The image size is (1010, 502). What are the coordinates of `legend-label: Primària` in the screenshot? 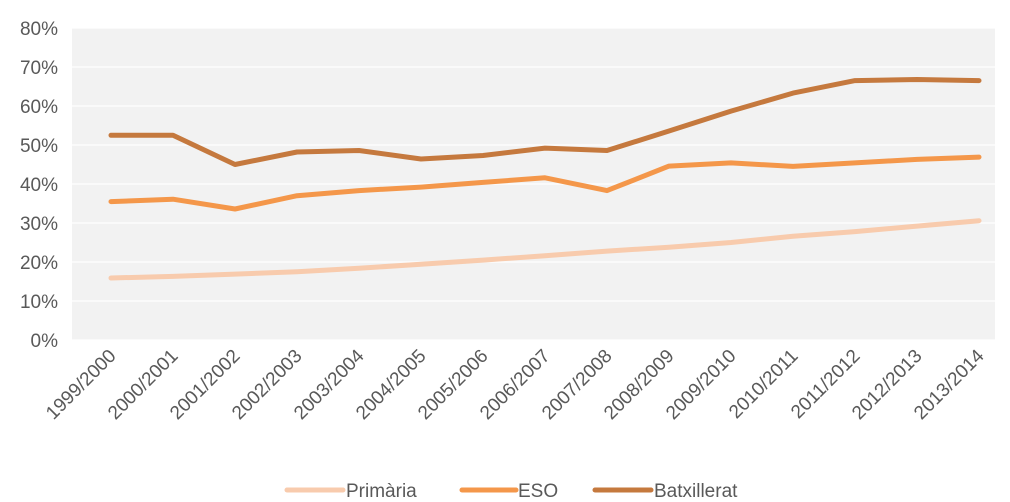 It's located at (381, 491).